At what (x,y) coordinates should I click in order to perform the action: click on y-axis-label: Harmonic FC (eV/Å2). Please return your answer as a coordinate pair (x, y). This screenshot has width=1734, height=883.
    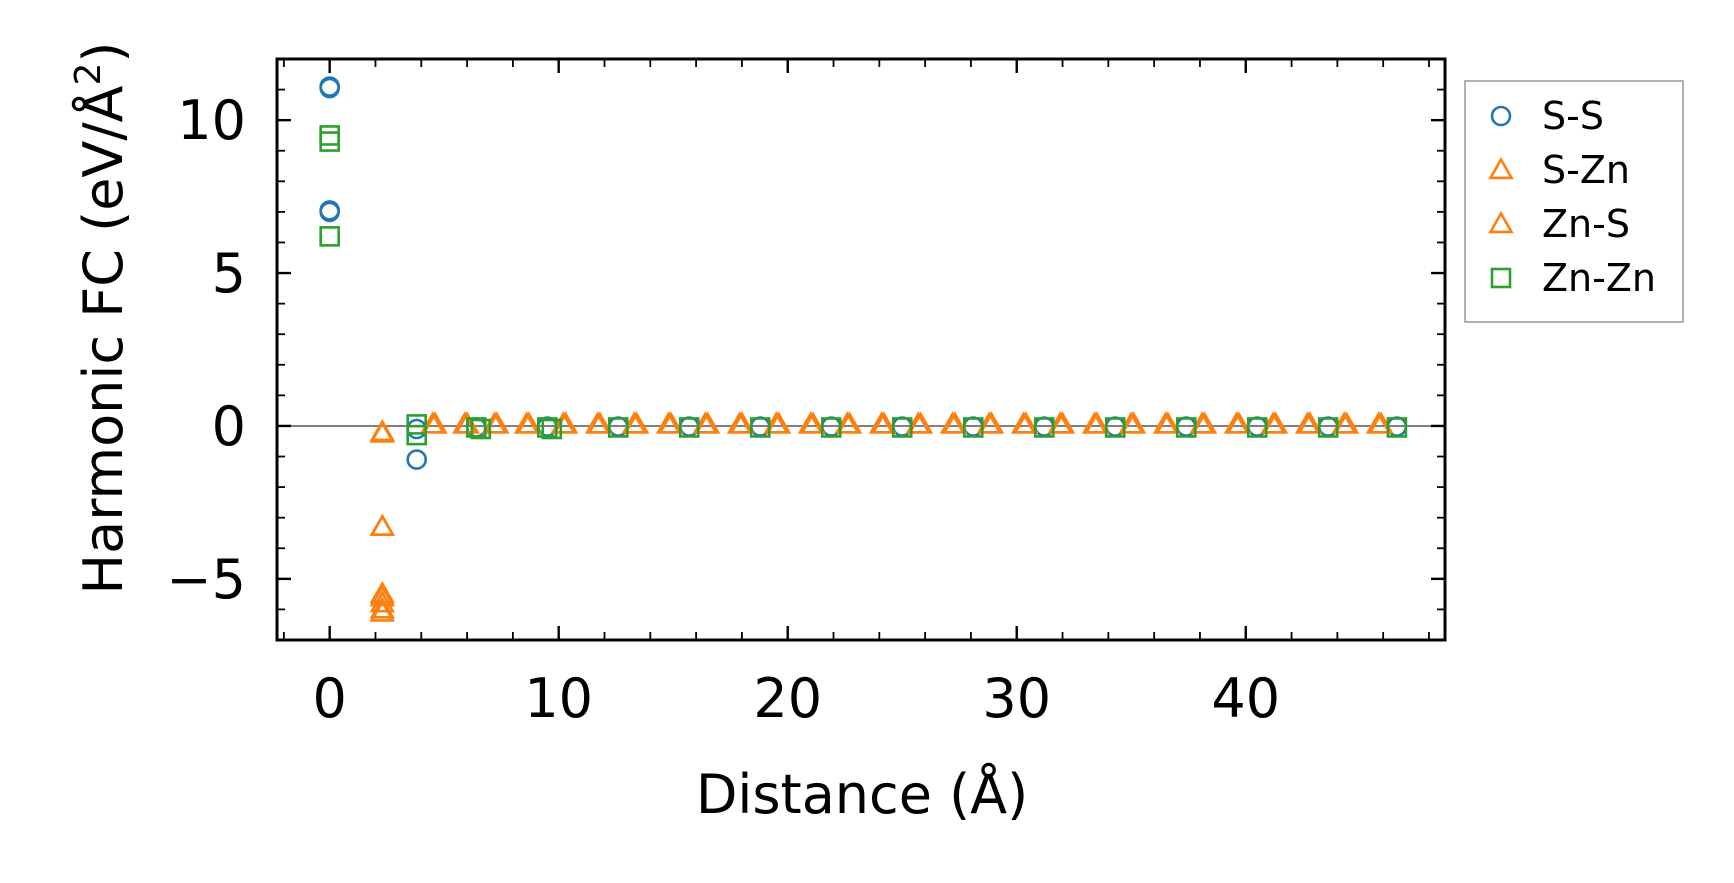
    Looking at the image, I should click on (101, 318).